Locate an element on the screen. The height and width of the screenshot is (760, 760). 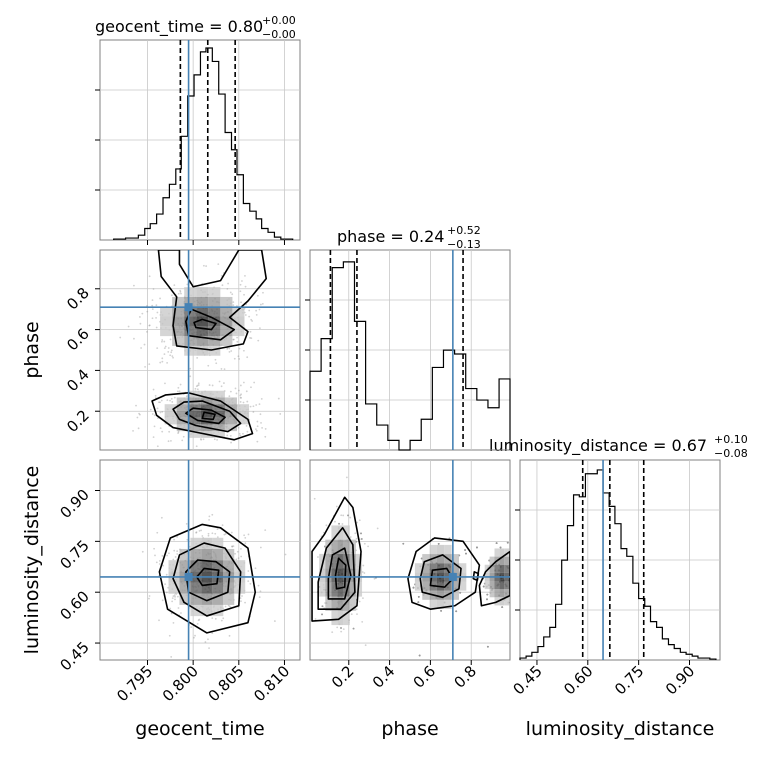
ytick-label-phase-1: 0.4 is located at coordinates (78, 381).